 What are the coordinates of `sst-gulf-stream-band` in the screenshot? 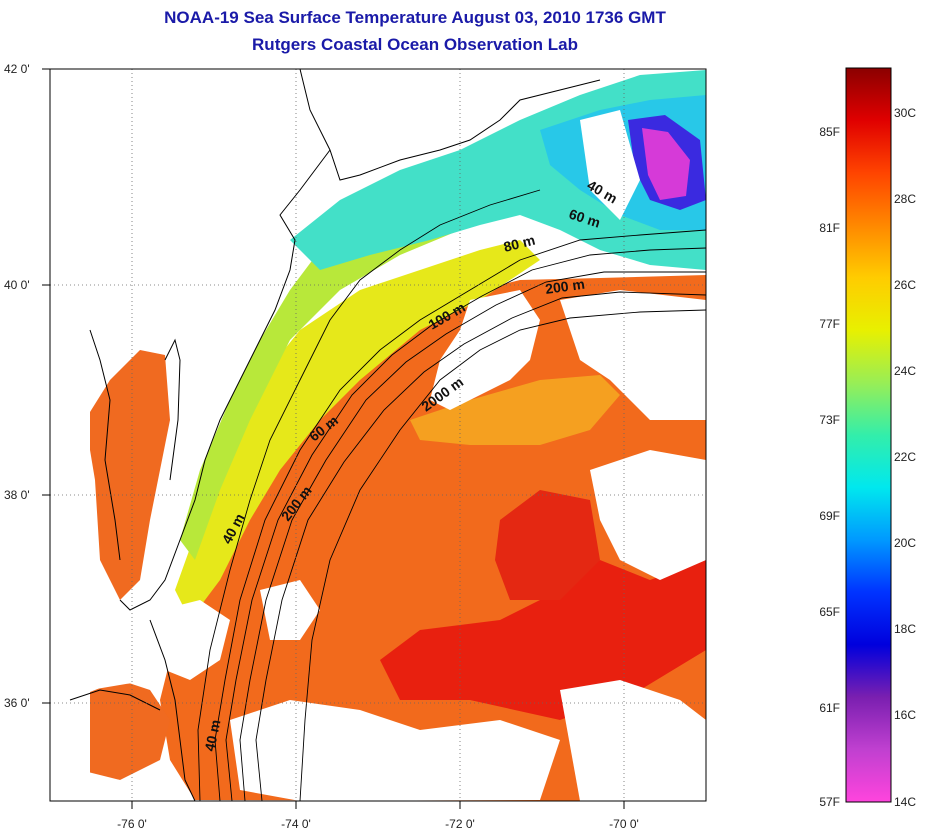 It's located at (515, 410).